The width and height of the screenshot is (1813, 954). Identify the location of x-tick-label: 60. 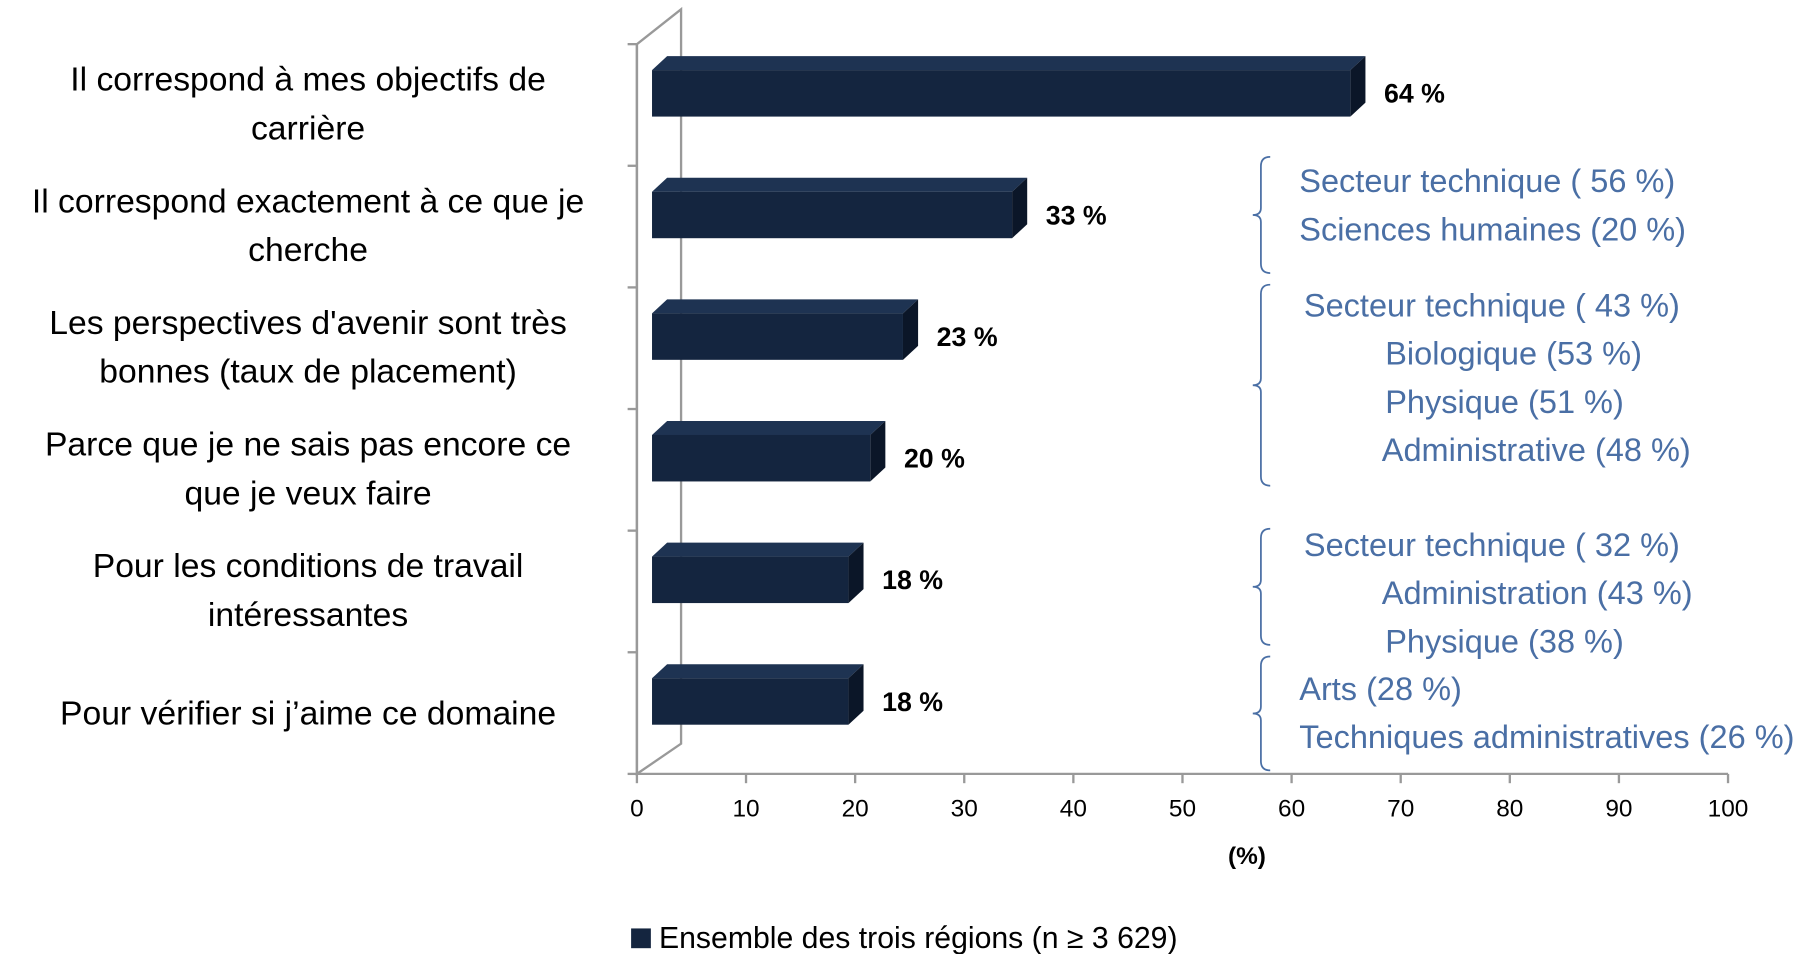
(1291, 808).